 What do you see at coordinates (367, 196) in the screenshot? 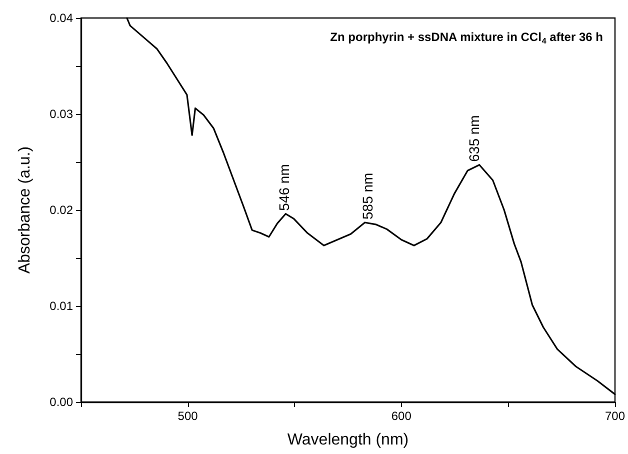
I see `annotation: 585 nm` at bounding box center [367, 196].